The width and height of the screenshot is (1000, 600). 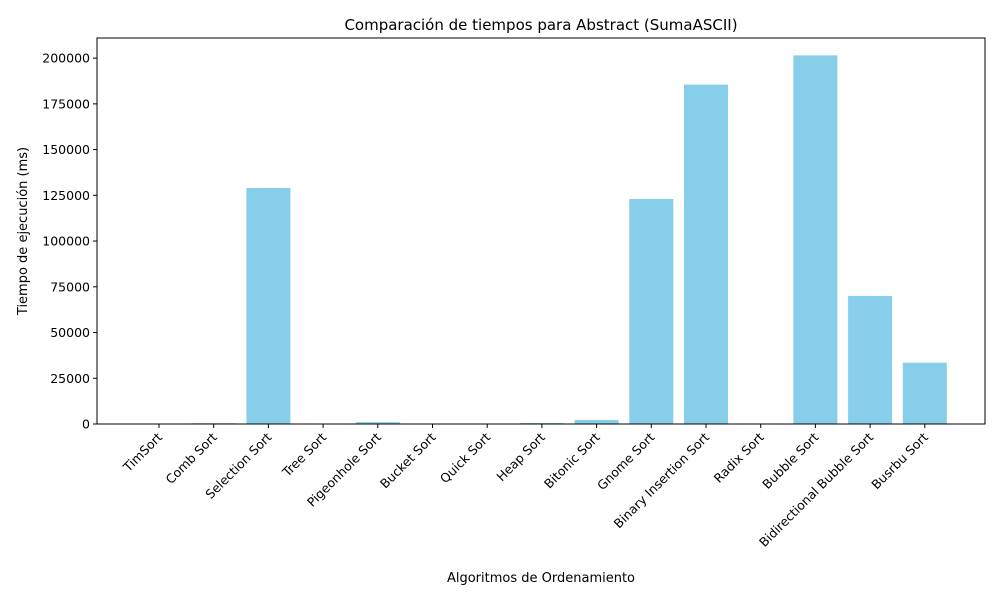 What do you see at coordinates (23, 231) in the screenshot?
I see `y-axis-label: Tiempo de ejecución (ms)` at bounding box center [23, 231].